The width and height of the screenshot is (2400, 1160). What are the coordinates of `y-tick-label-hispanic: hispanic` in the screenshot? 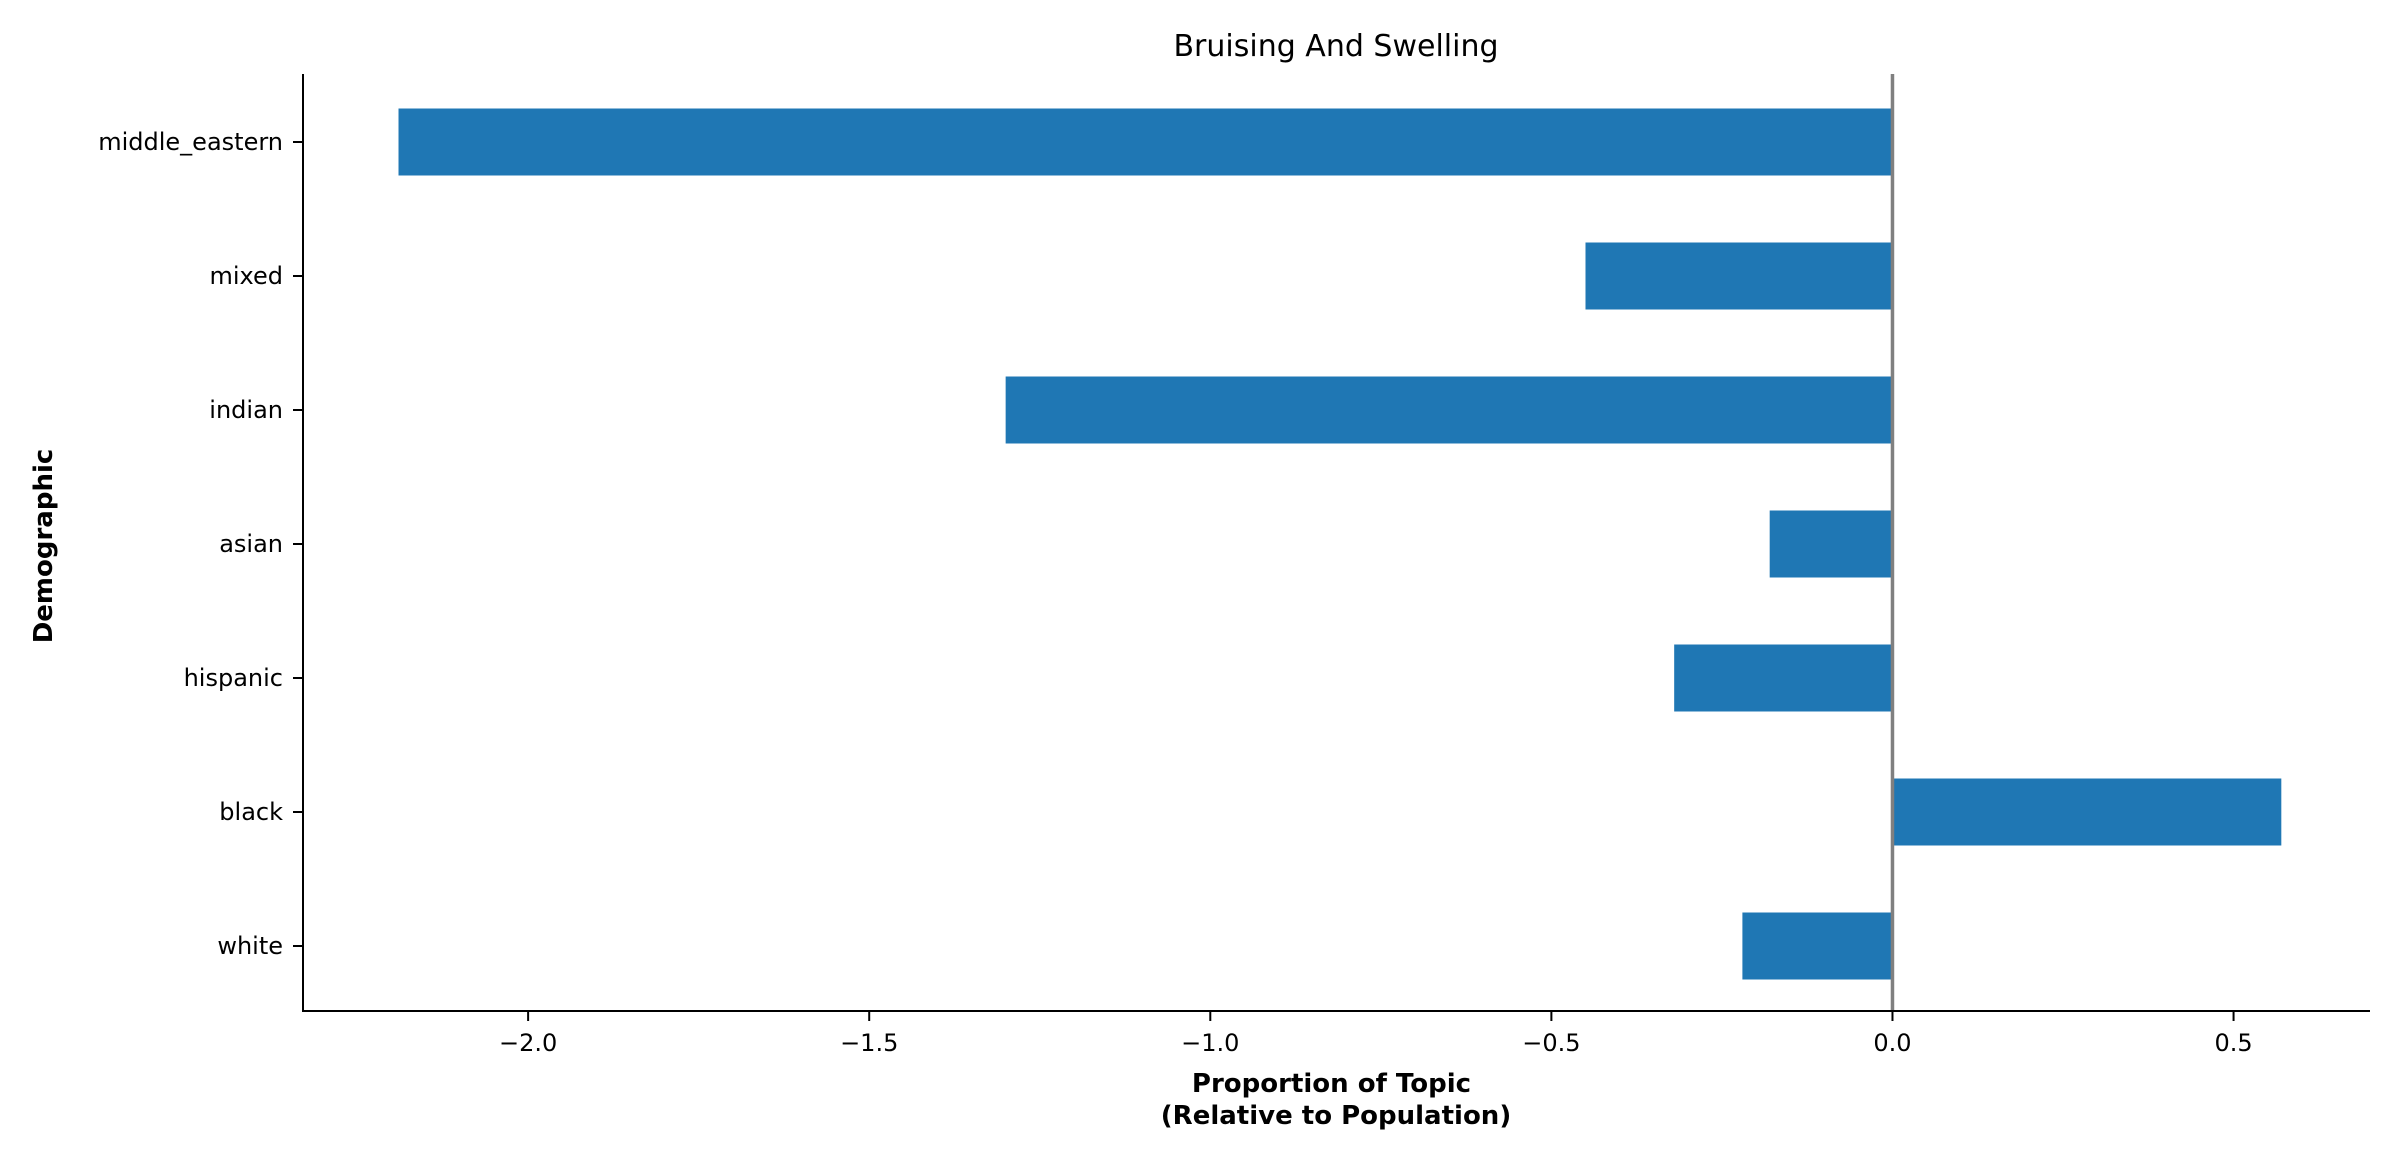 It's located at (233, 678).